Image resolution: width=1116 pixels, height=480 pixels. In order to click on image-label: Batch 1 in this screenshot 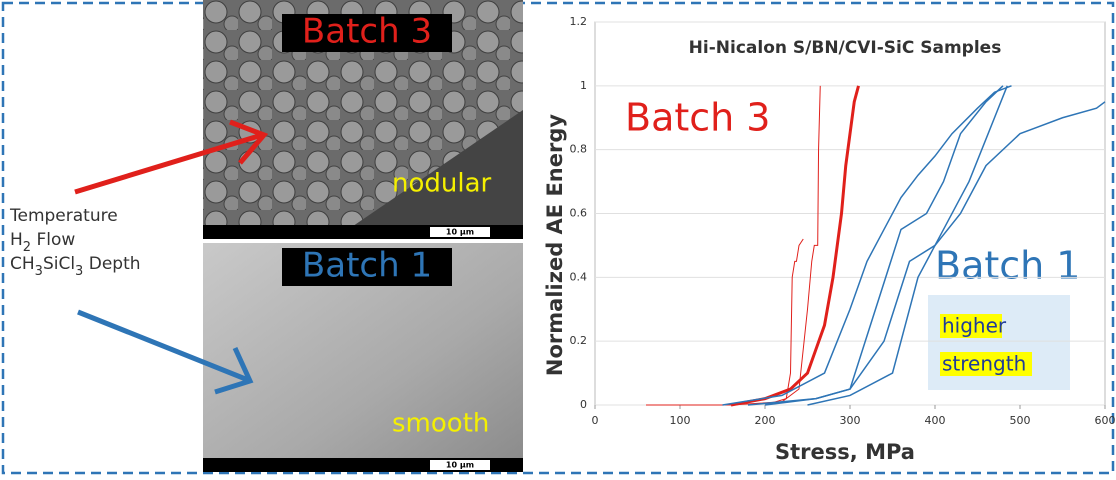, I will do `click(367, 266)`.